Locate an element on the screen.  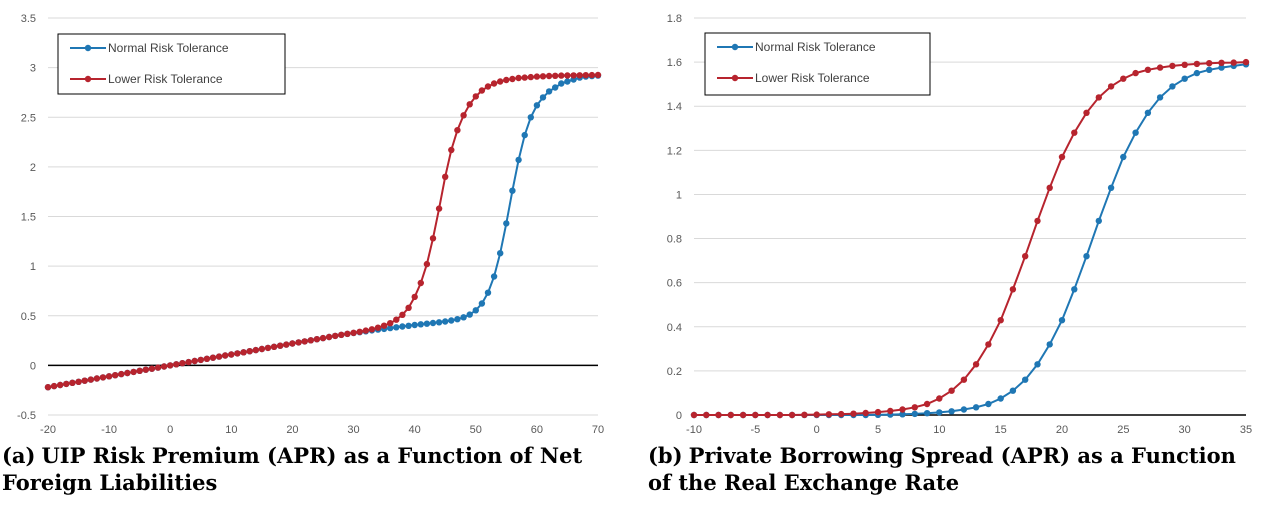
chart-b-y-tick-label: 1.2 is located at coordinates (674, 151).